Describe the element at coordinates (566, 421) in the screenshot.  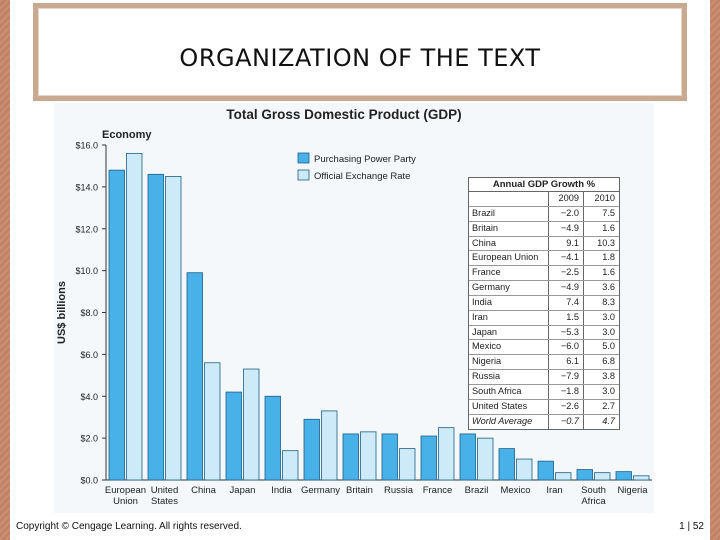
I see `growth-table-value: −0.7` at that location.